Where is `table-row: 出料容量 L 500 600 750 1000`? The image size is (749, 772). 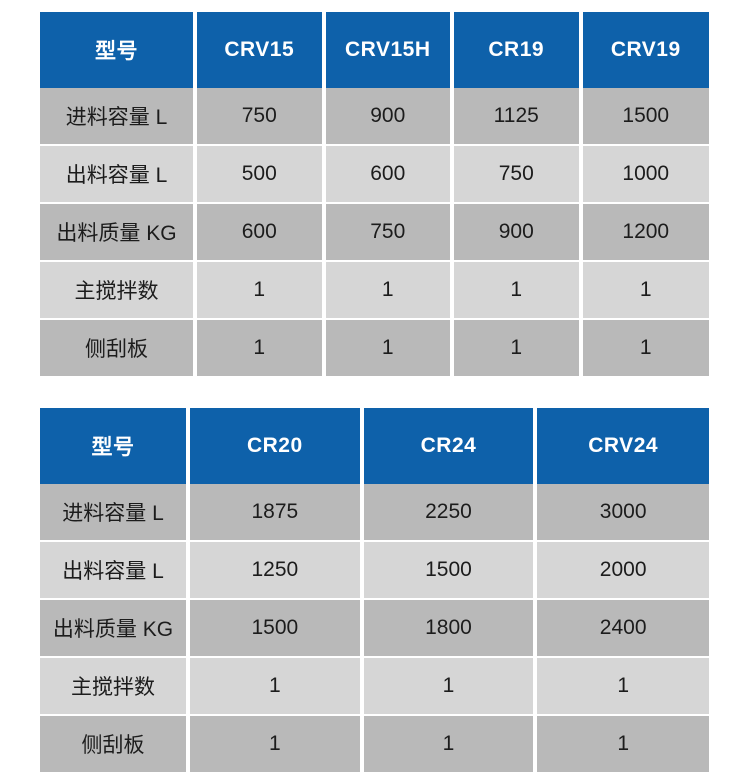 table-row: 出料容量 L 500 600 750 1000 is located at coordinates (374, 173).